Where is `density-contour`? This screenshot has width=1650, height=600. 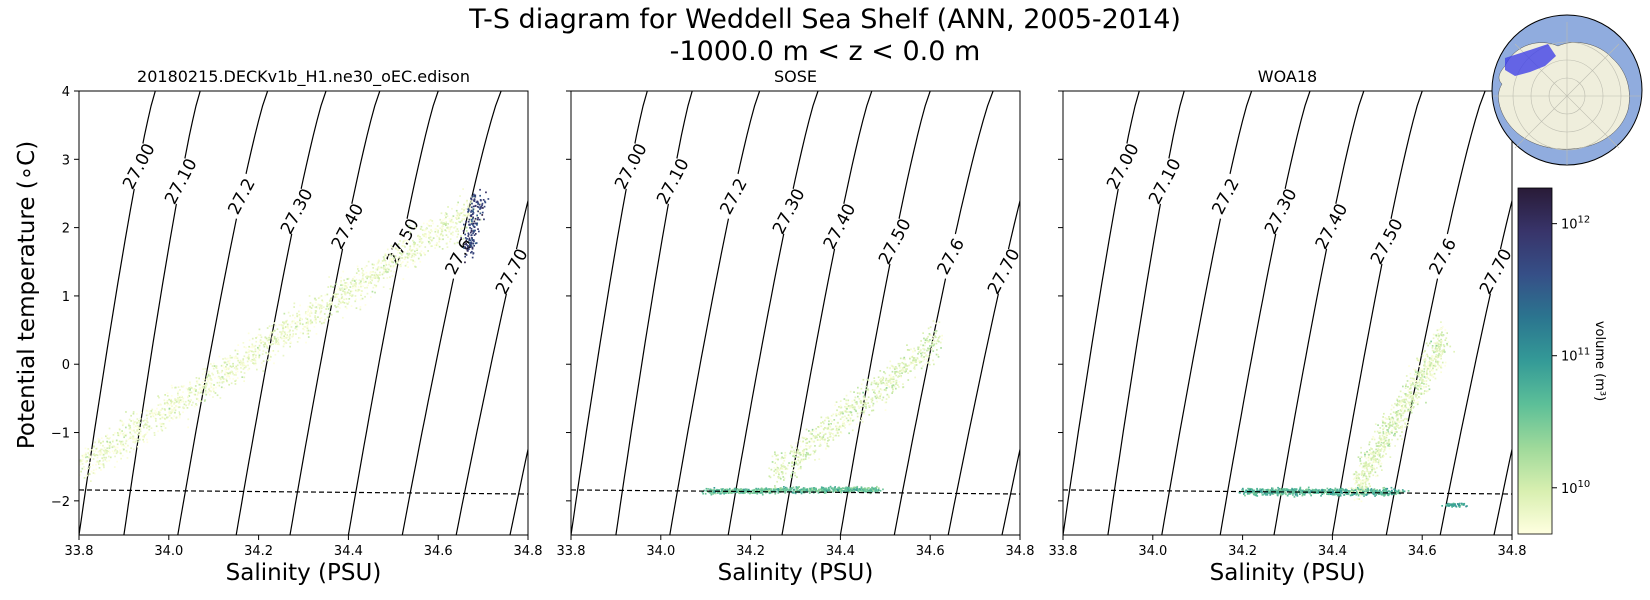
density-contour is located at coordinates (1475, 366).